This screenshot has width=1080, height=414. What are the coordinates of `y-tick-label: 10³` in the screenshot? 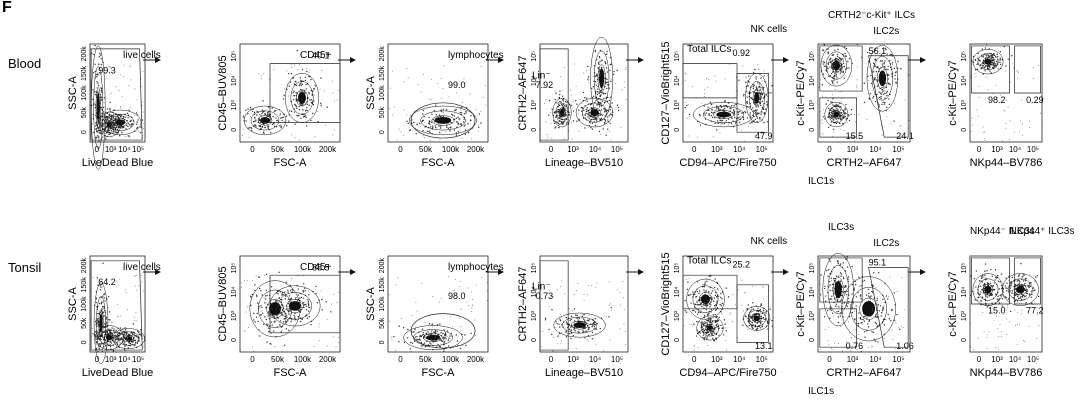 It's located at (812, 105).